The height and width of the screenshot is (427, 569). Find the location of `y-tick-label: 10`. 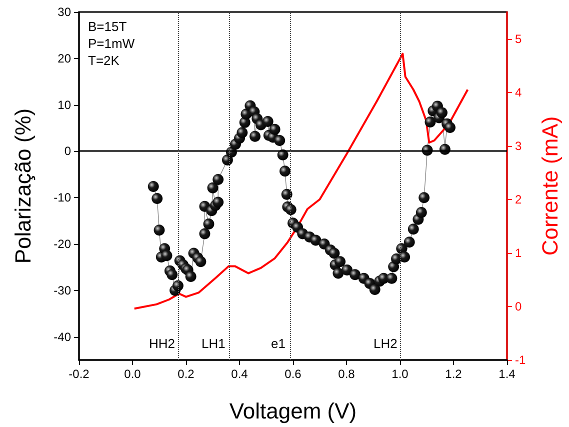

y-tick-label: 10 is located at coordinates (65, 105).